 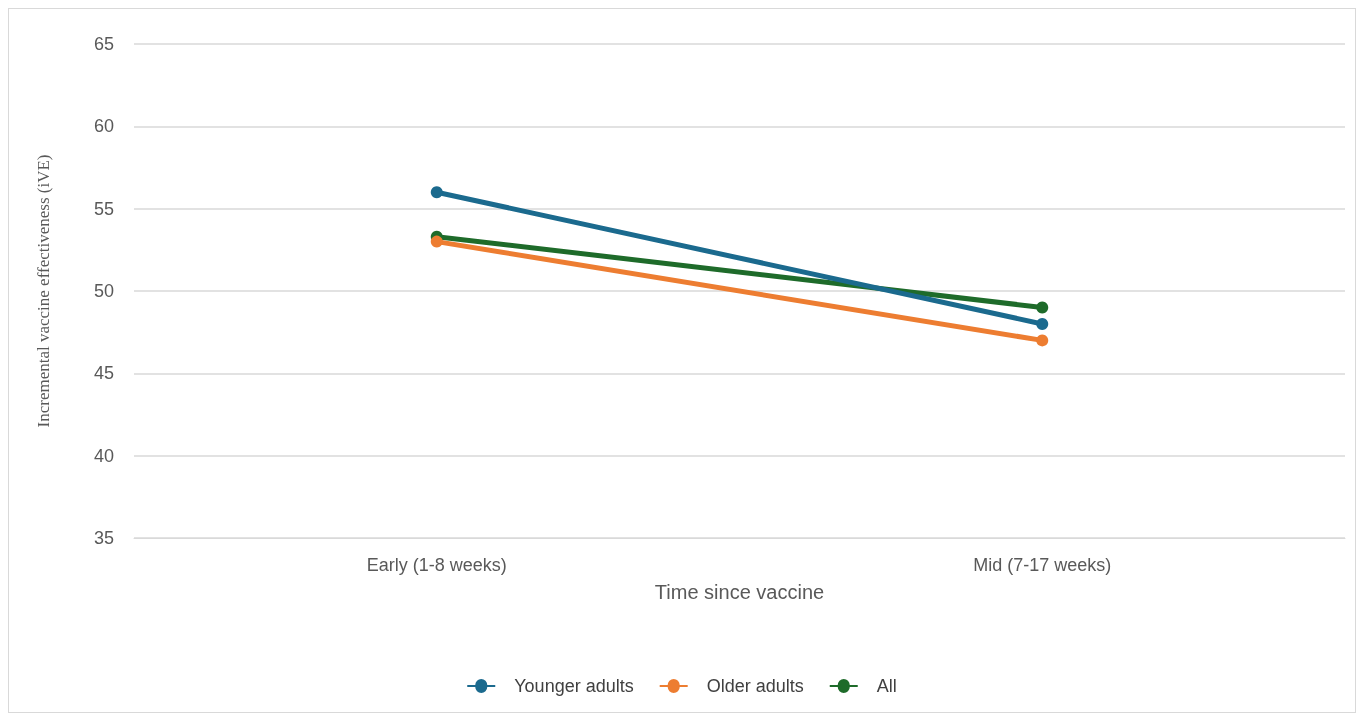 I want to click on legend-label: Older adults, so click(x=755, y=686).